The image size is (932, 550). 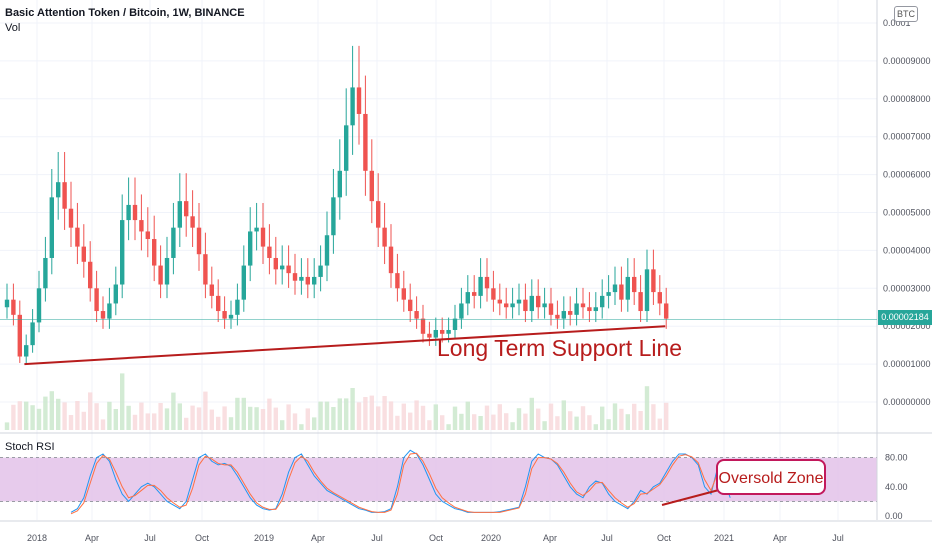 What do you see at coordinates (907, 250) in the screenshot?
I see `price-tick-label: 0.00004000` at bounding box center [907, 250].